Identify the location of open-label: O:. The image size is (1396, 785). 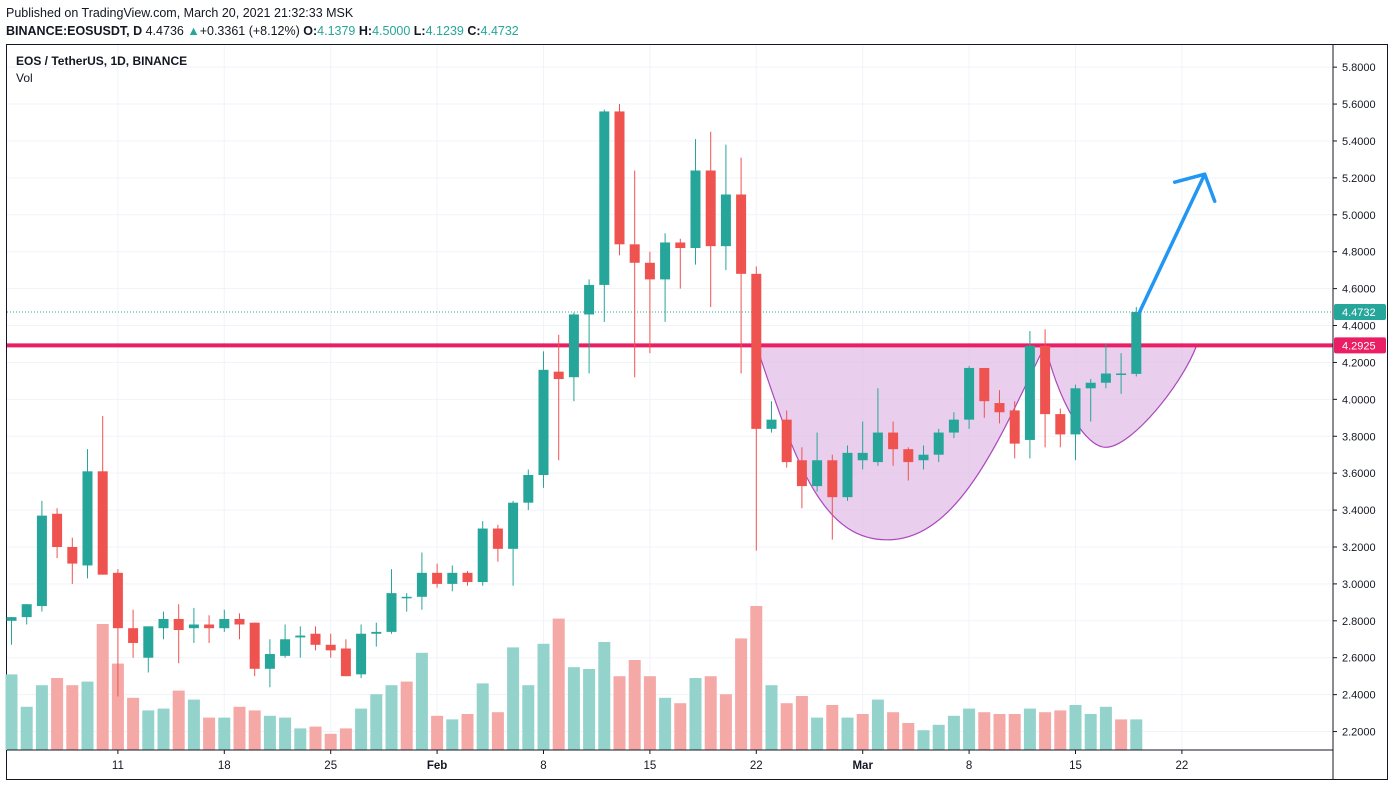
(310, 31).